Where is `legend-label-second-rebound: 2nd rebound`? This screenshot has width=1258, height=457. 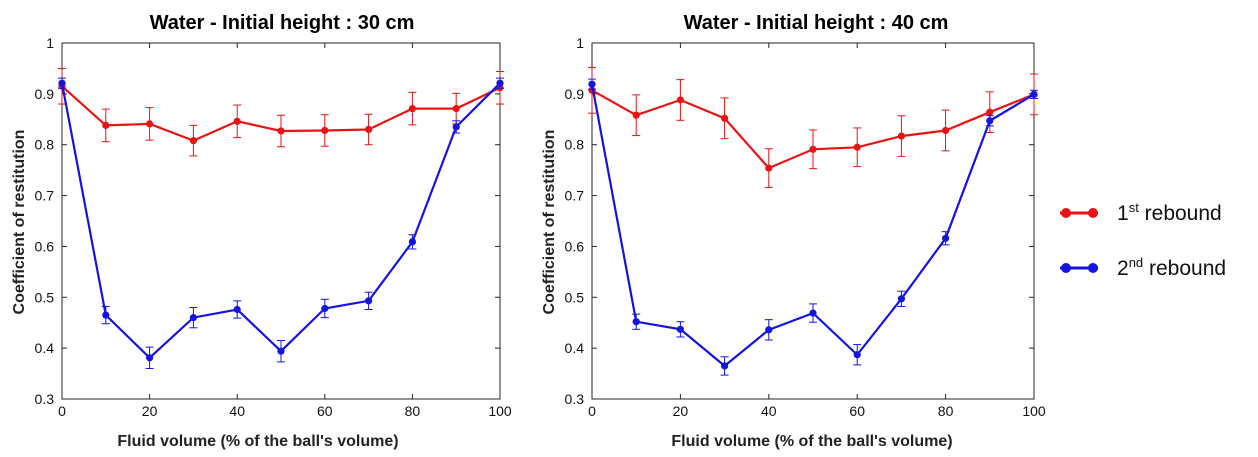
legend-label-second-rebound: 2nd rebound is located at coordinates (1171, 267).